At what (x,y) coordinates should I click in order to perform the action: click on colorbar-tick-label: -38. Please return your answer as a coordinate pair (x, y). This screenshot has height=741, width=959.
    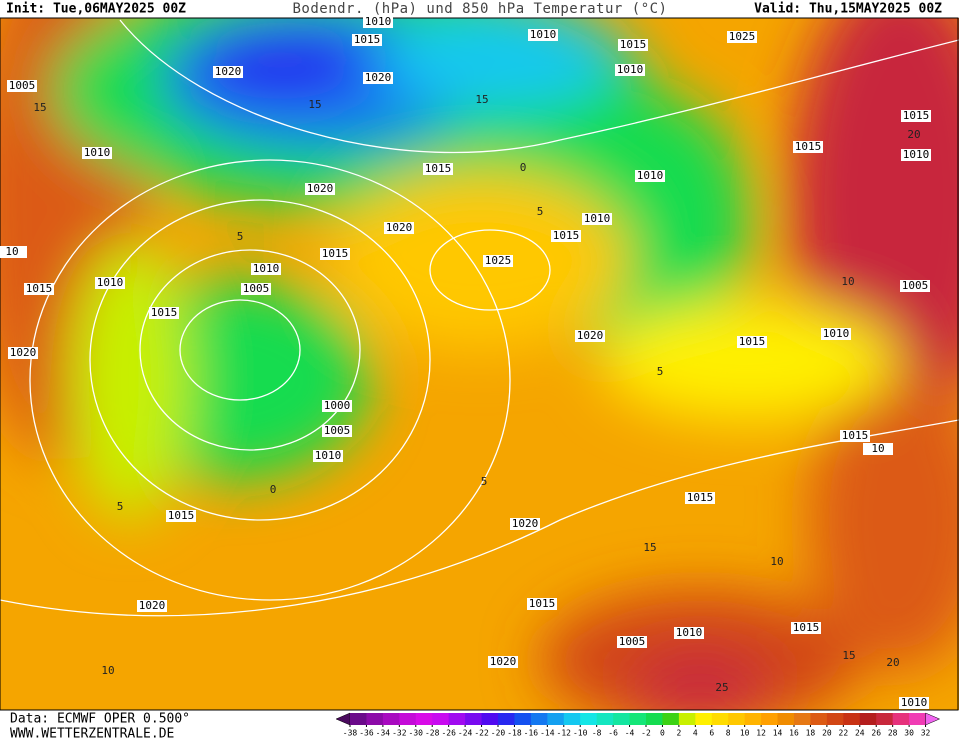
    Looking at the image, I should click on (350, 733).